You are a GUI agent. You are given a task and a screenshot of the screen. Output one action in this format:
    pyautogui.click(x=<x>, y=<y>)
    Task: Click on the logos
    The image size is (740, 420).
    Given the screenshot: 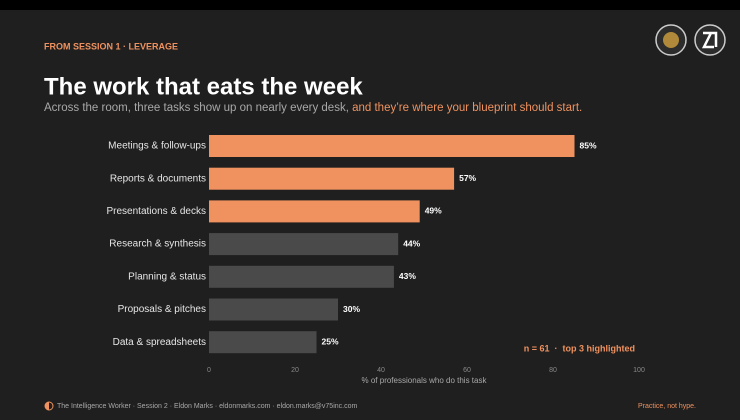 What is the action you would take?
    pyautogui.click(x=690, y=40)
    